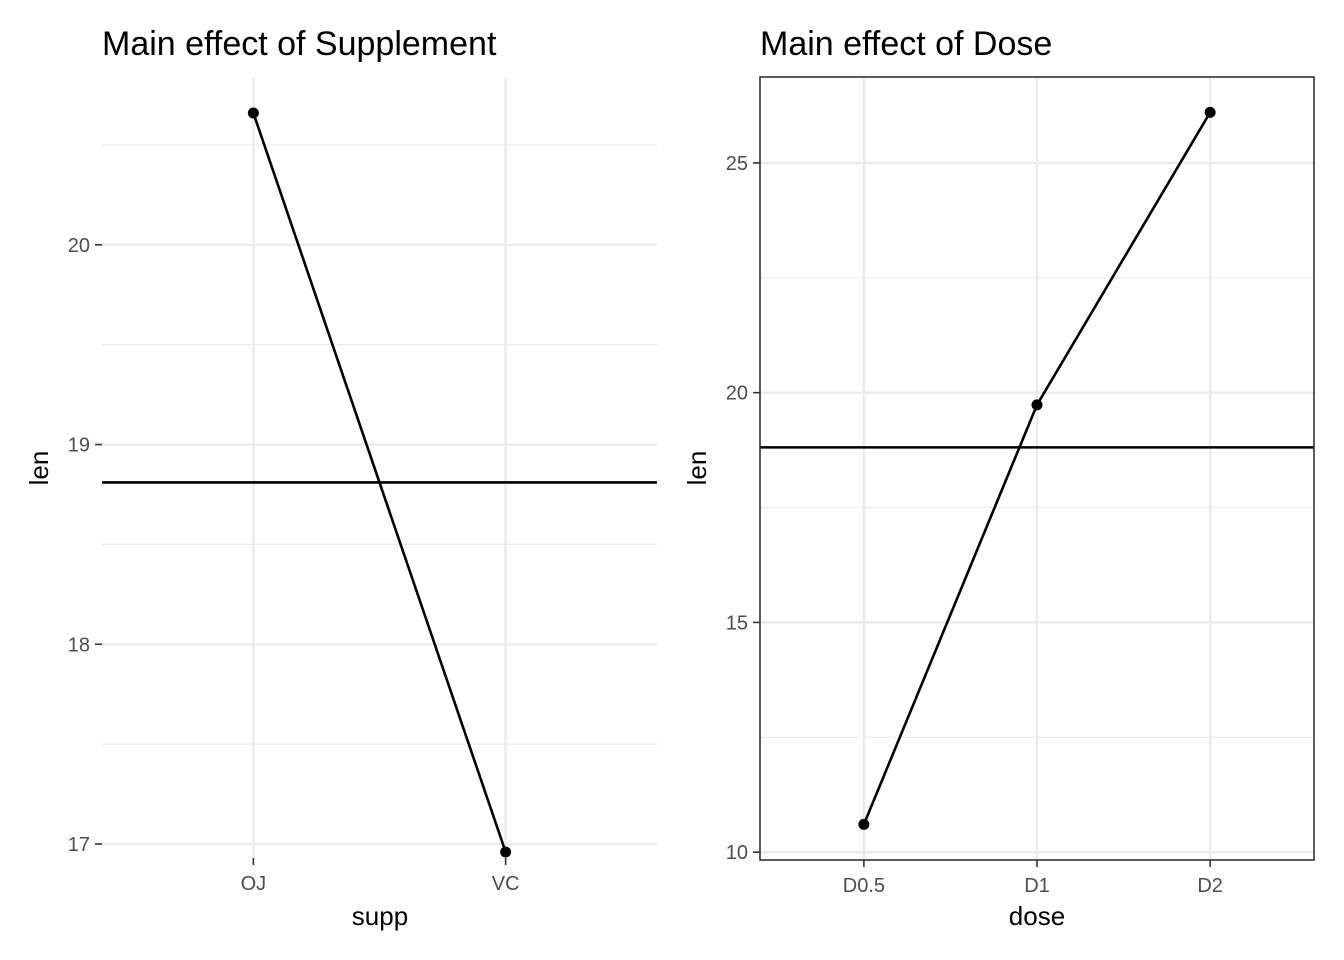 Image resolution: width=1344 pixels, height=960 pixels. I want to click on x-tick-label: D0.5, so click(864, 886).